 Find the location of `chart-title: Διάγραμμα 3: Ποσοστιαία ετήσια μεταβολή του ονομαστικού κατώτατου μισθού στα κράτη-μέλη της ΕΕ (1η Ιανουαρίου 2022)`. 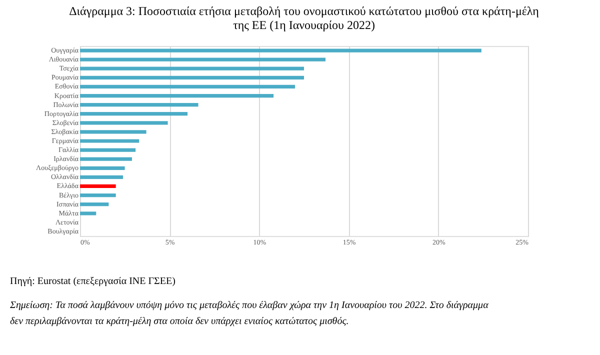

chart-title: Διάγραμμα 3: Ποσοστιαία ετήσια μεταβολή του ονομαστικού κατώτατου μισθού στα κράτη-μέλη της ΕΕ (1η Ιανουαρίου 2022) is located at coordinates (304, 18).